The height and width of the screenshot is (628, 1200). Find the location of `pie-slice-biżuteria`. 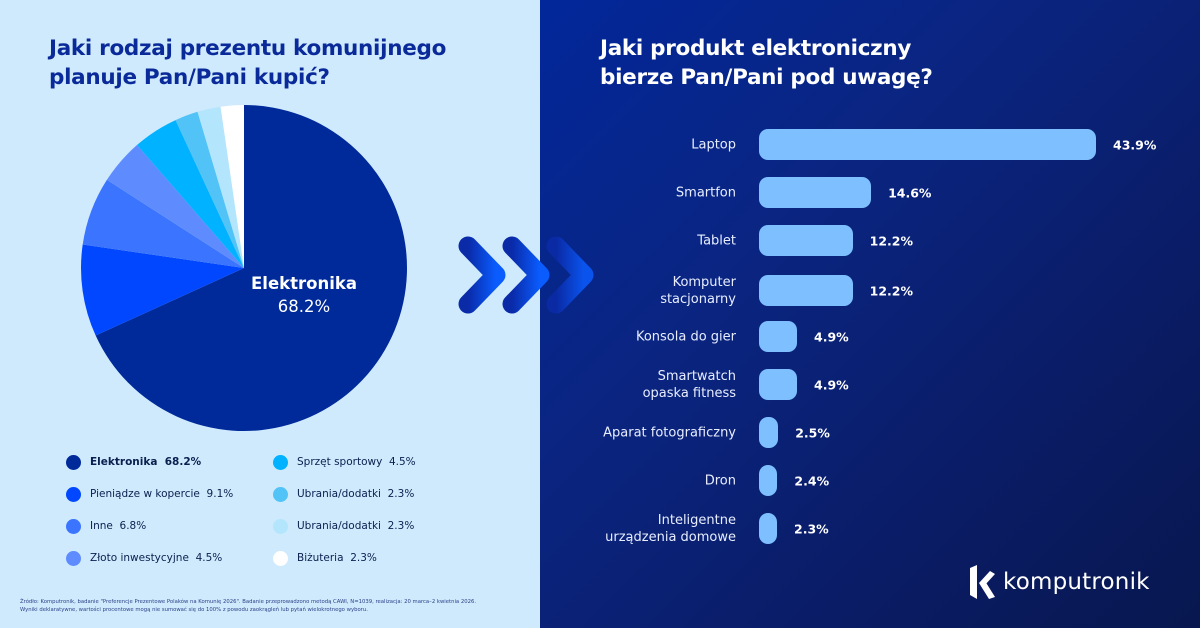

pie-slice-biżuteria is located at coordinates (232, 186).